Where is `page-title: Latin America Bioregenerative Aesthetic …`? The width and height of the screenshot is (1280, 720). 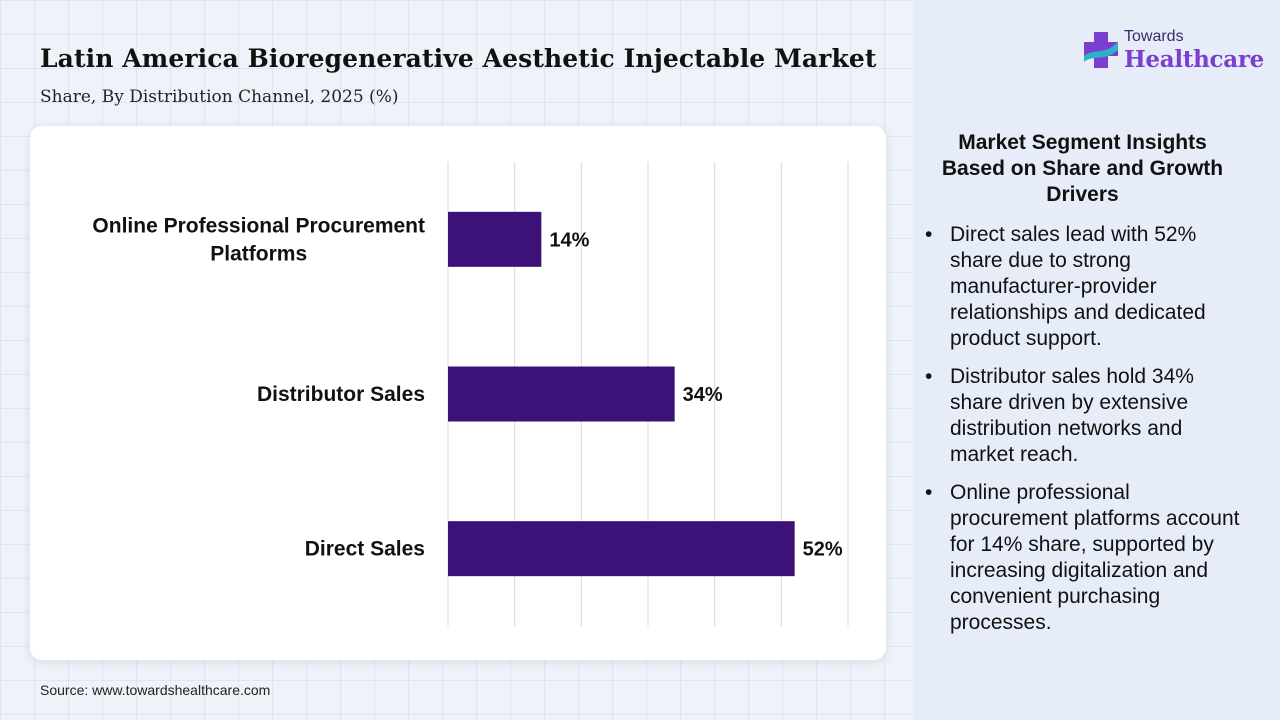
page-title: Latin America Bioregenerative Aesthetic … is located at coordinates (458, 58).